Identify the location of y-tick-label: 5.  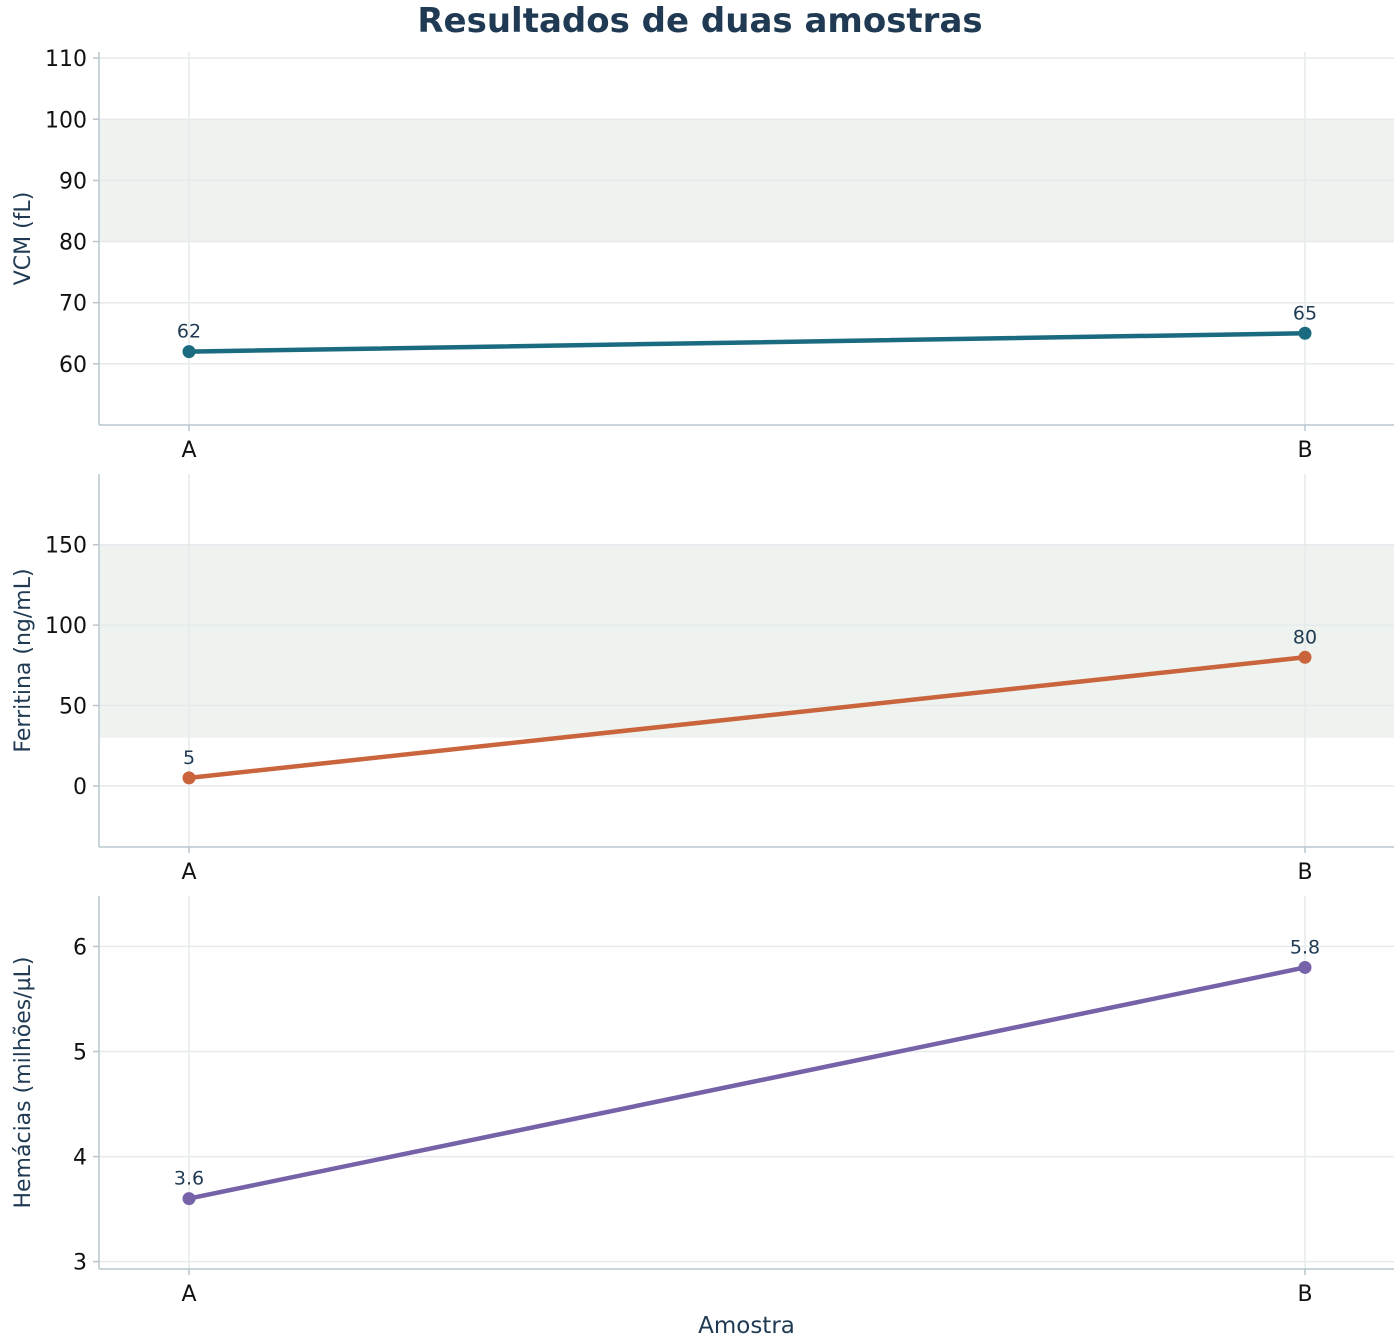
(80, 1053).